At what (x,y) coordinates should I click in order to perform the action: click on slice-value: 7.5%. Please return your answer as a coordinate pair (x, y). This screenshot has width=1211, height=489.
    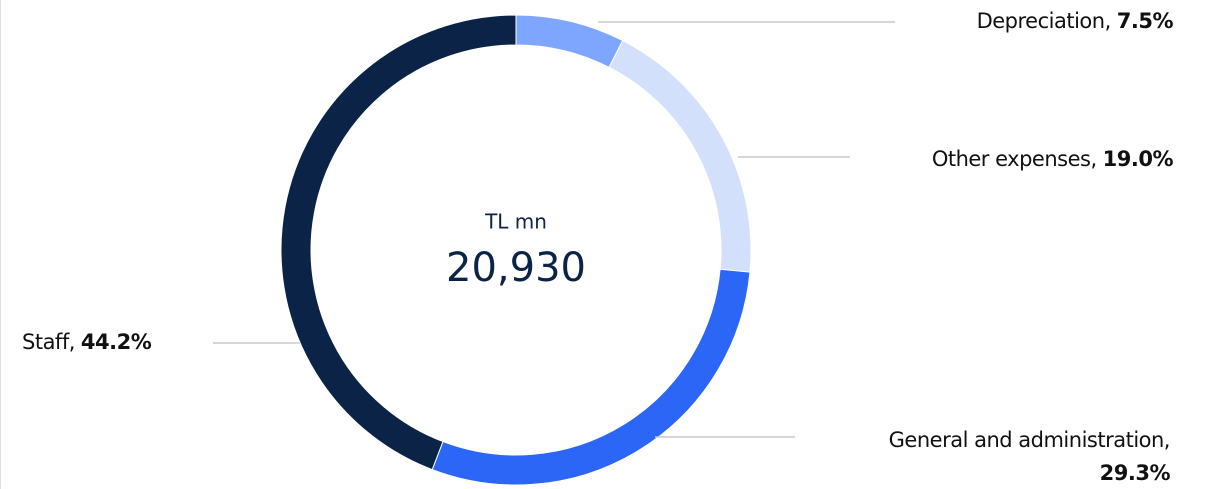
    Looking at the image, I should click on (1145, 21).